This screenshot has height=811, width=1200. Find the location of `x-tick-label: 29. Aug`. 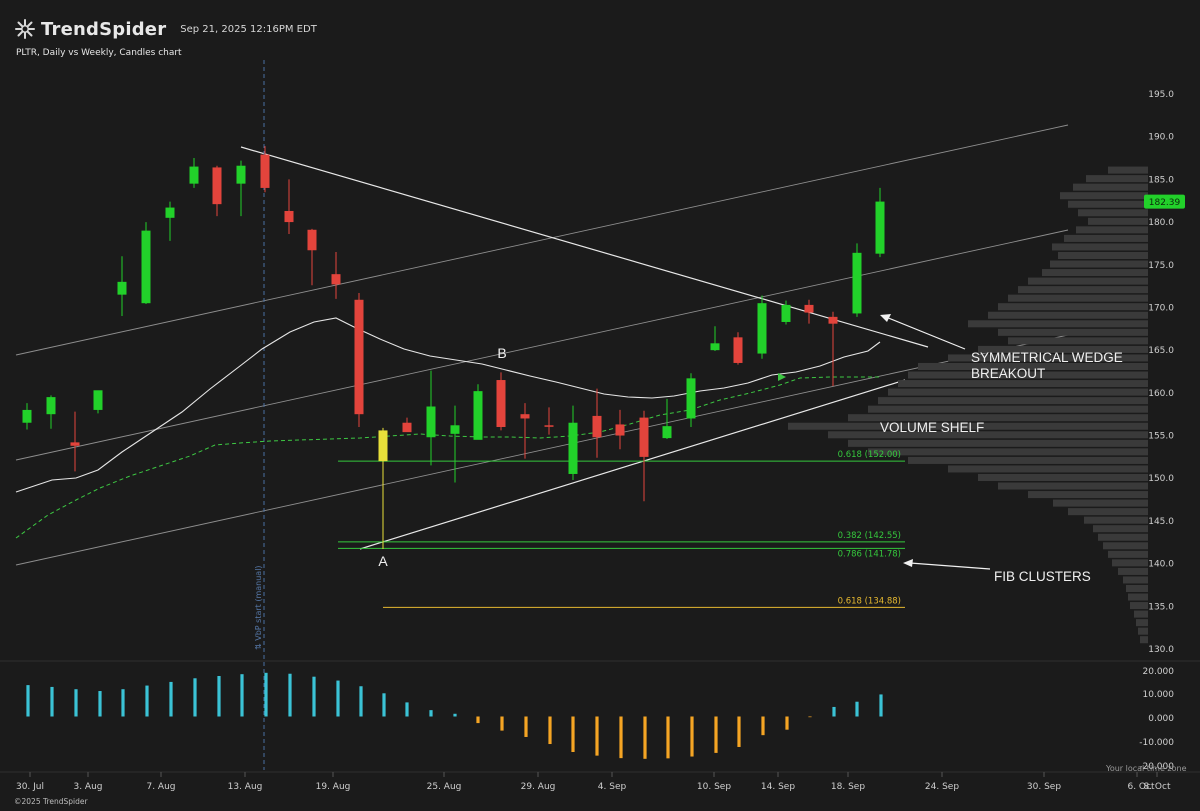

x-tick-label: 29. Aug is located at coordinates (538, 787).